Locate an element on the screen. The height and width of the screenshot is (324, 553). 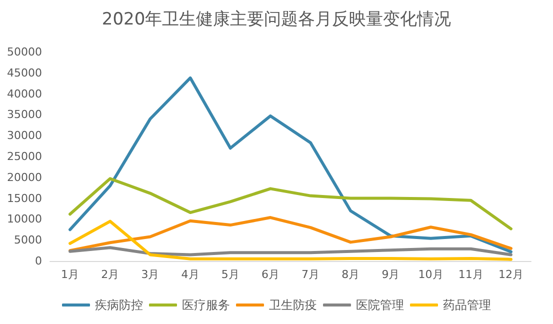
y-tick-label: 50000 is located at coordinates (24, 52).